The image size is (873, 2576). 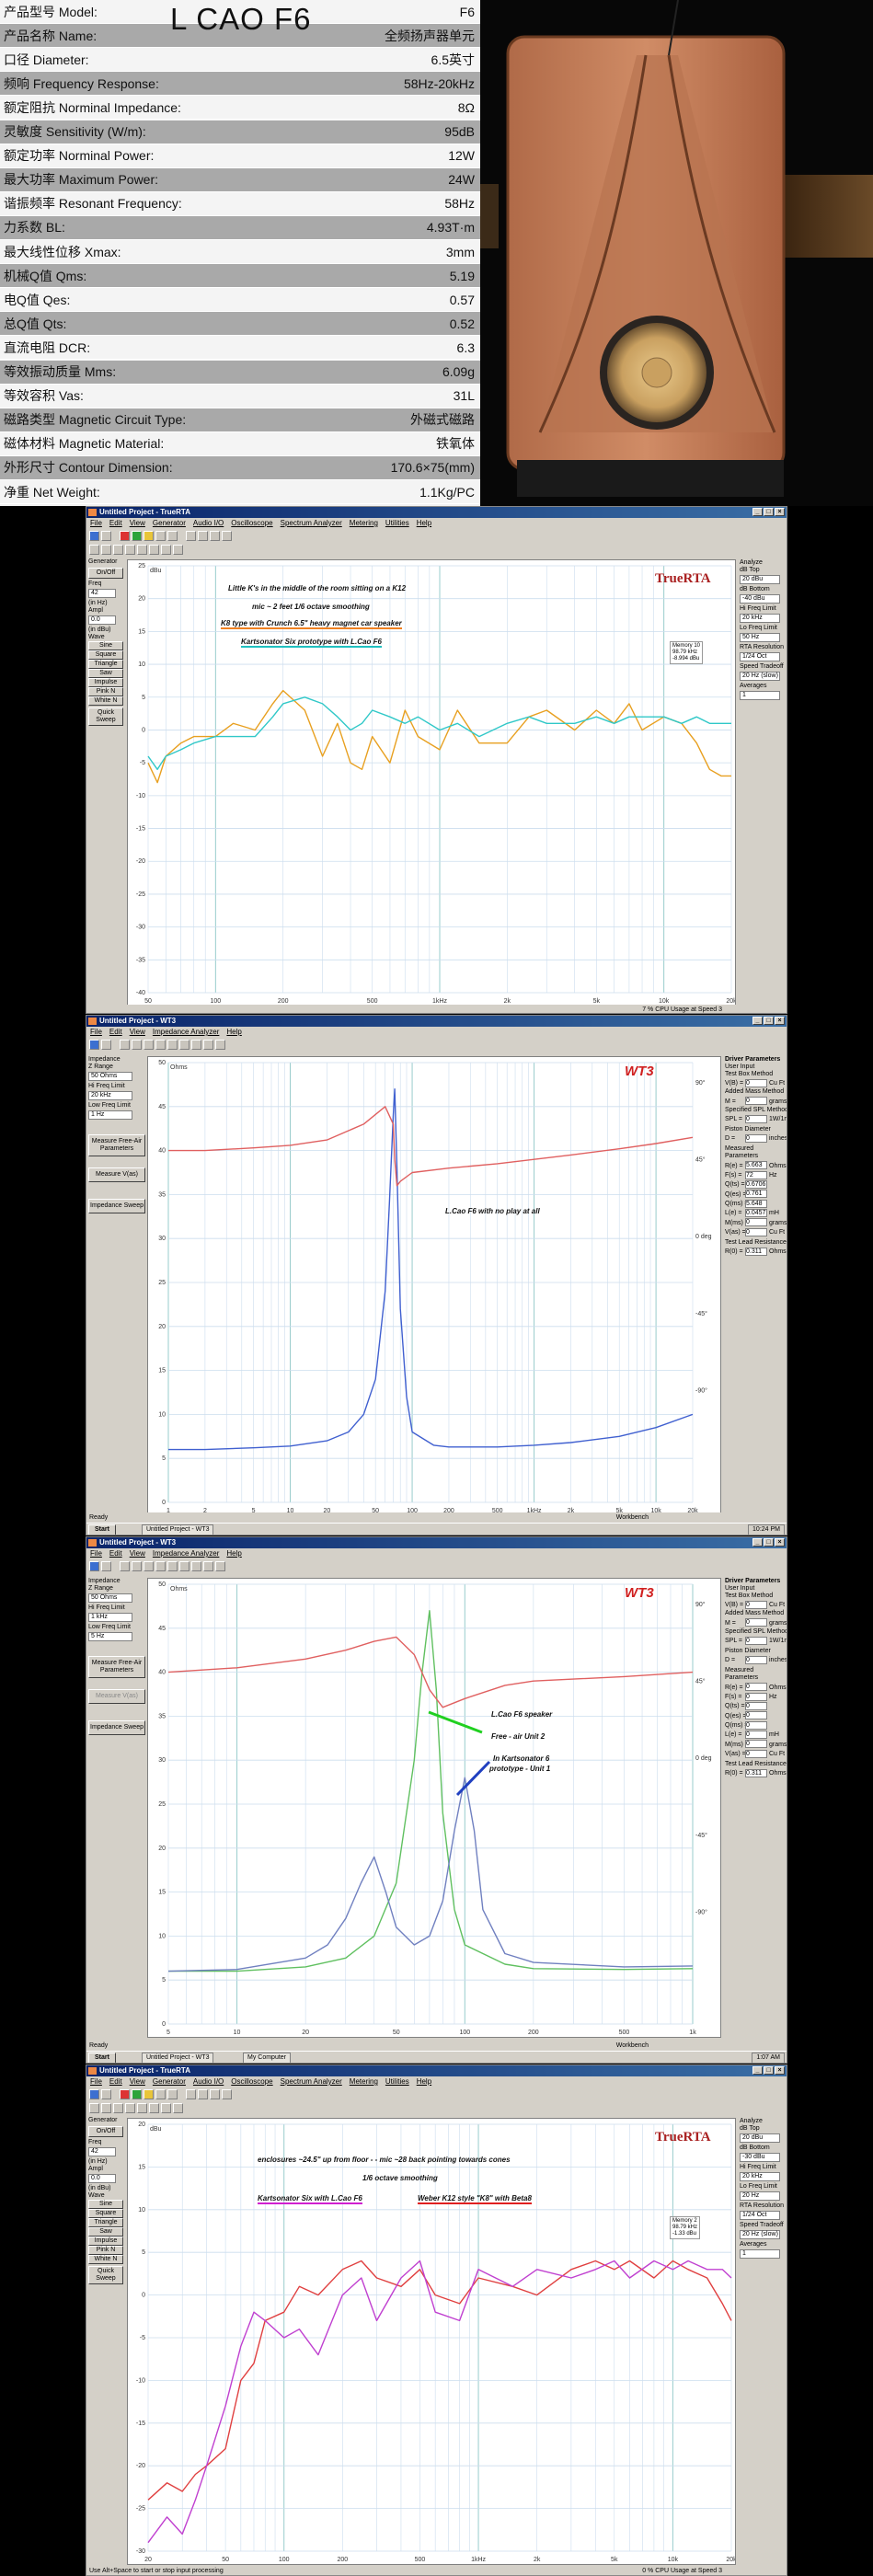 I want to click on capture-icon, so click(x=160, y=535).